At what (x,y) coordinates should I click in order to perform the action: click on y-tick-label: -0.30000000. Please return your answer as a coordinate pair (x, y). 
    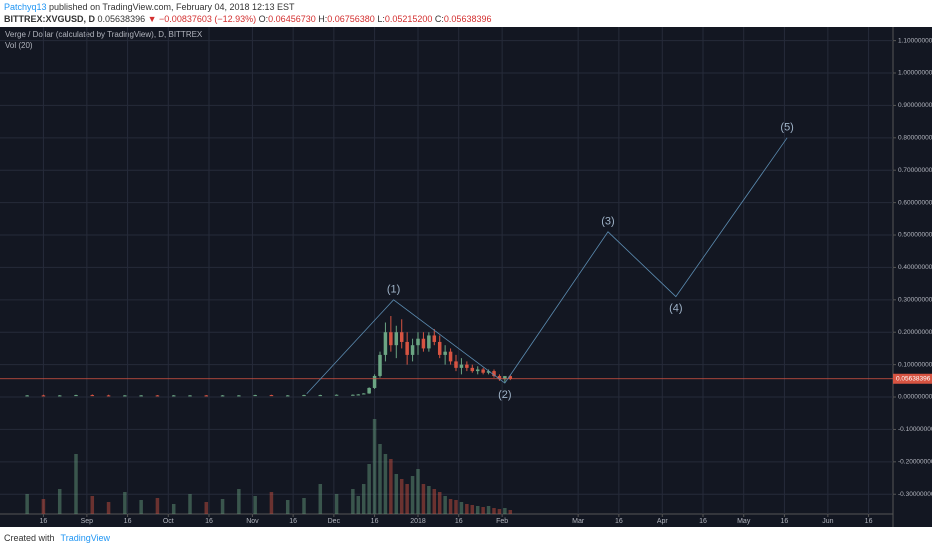
    Looking at the image, I should click on (915, 494).